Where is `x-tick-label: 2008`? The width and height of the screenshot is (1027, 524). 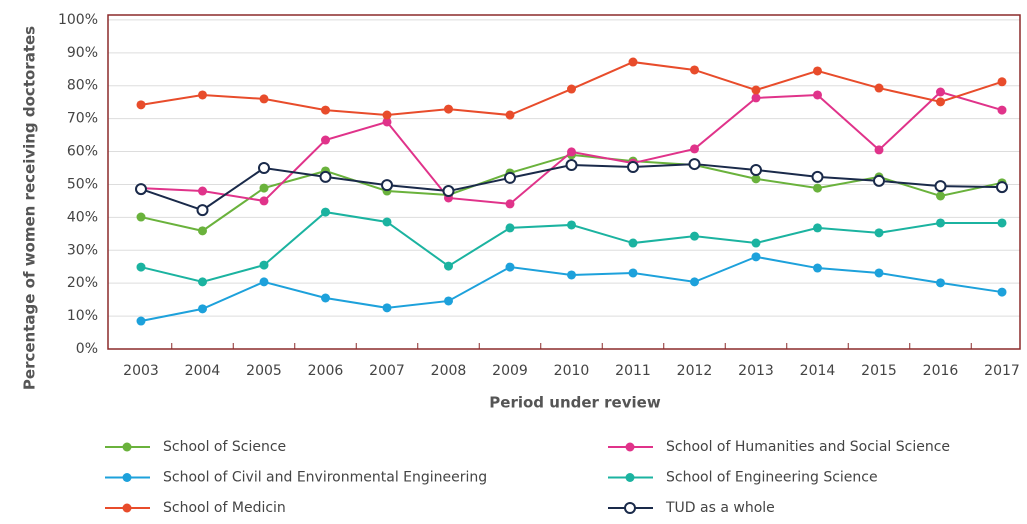 x-tick-label: 2008 is located at coordinates (449, 371).